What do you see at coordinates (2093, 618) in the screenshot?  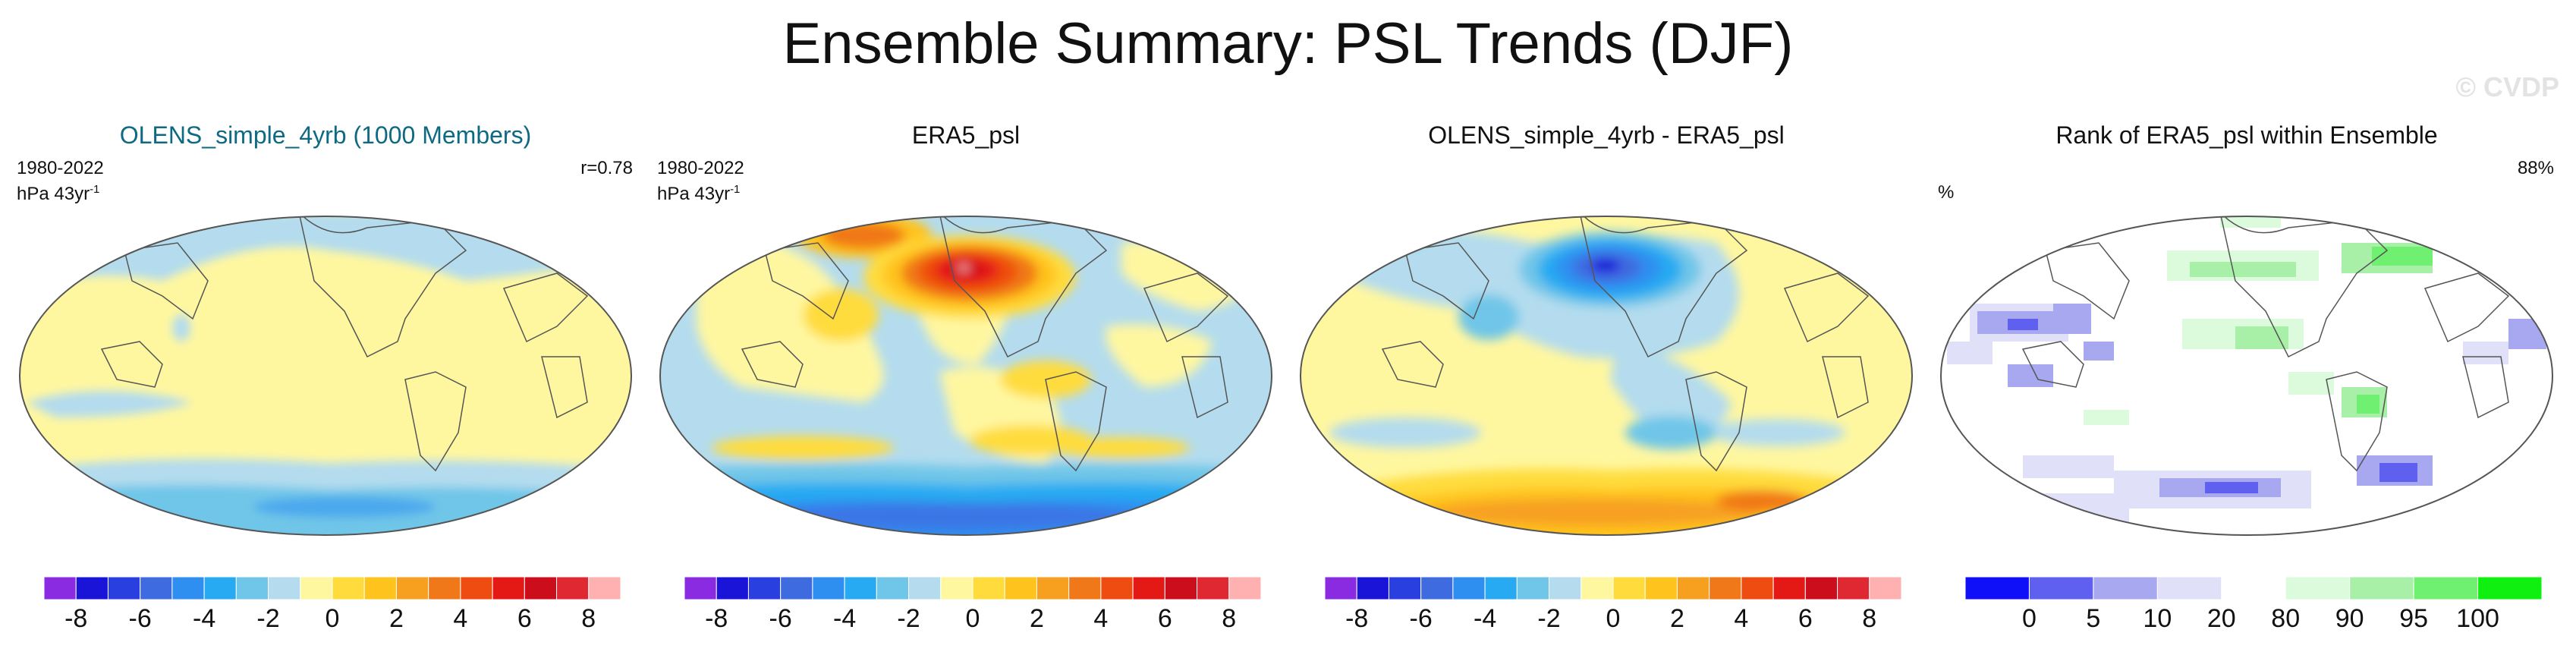 I see `colorbar-tick-label: 5` at bounding box center [2093, 618].